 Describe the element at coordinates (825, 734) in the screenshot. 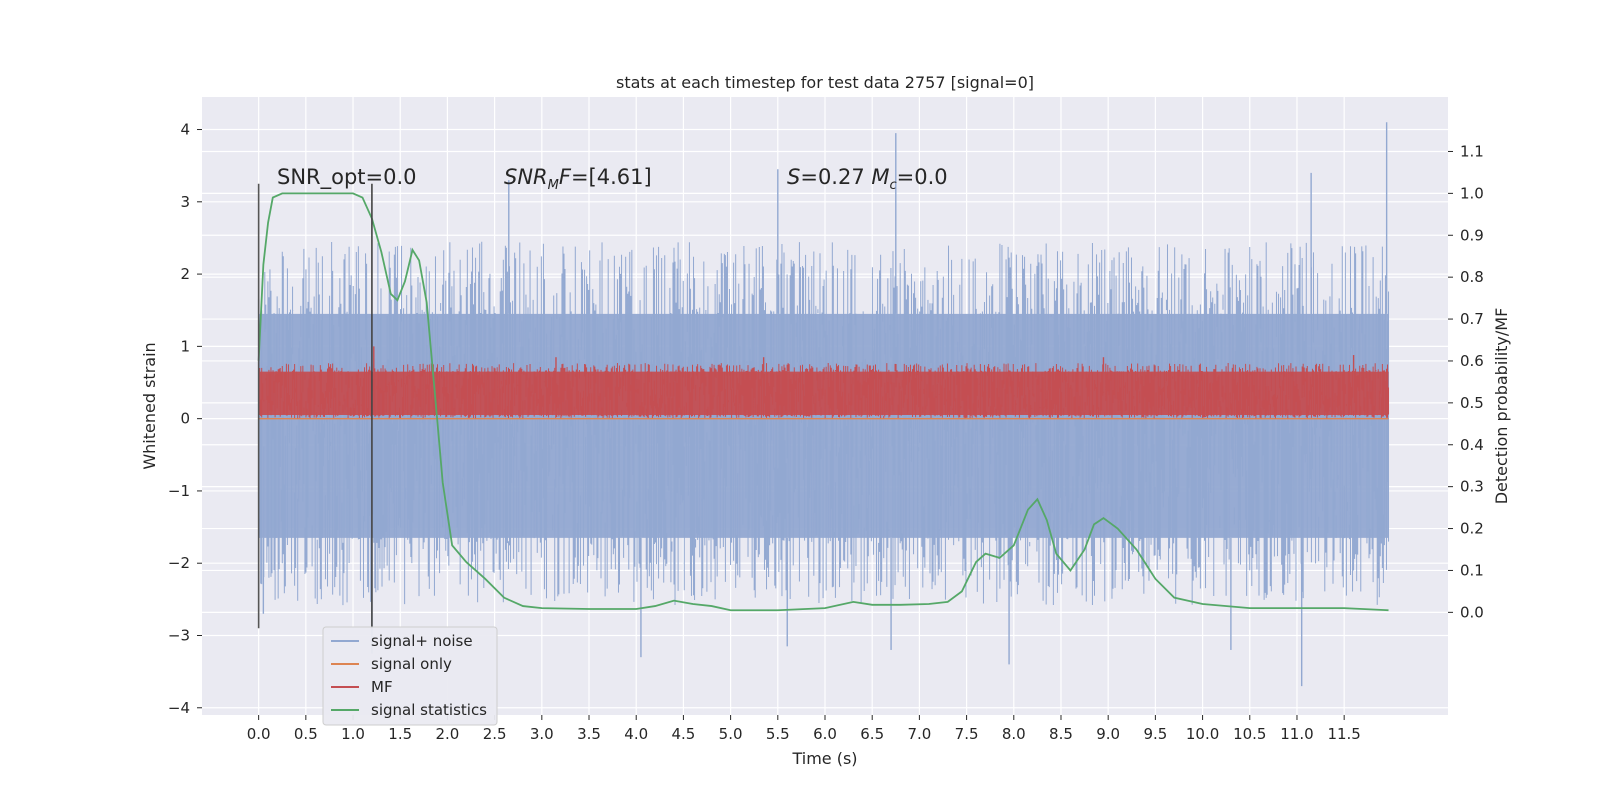

I see `x-tick-label-12: 6.0` at that location.